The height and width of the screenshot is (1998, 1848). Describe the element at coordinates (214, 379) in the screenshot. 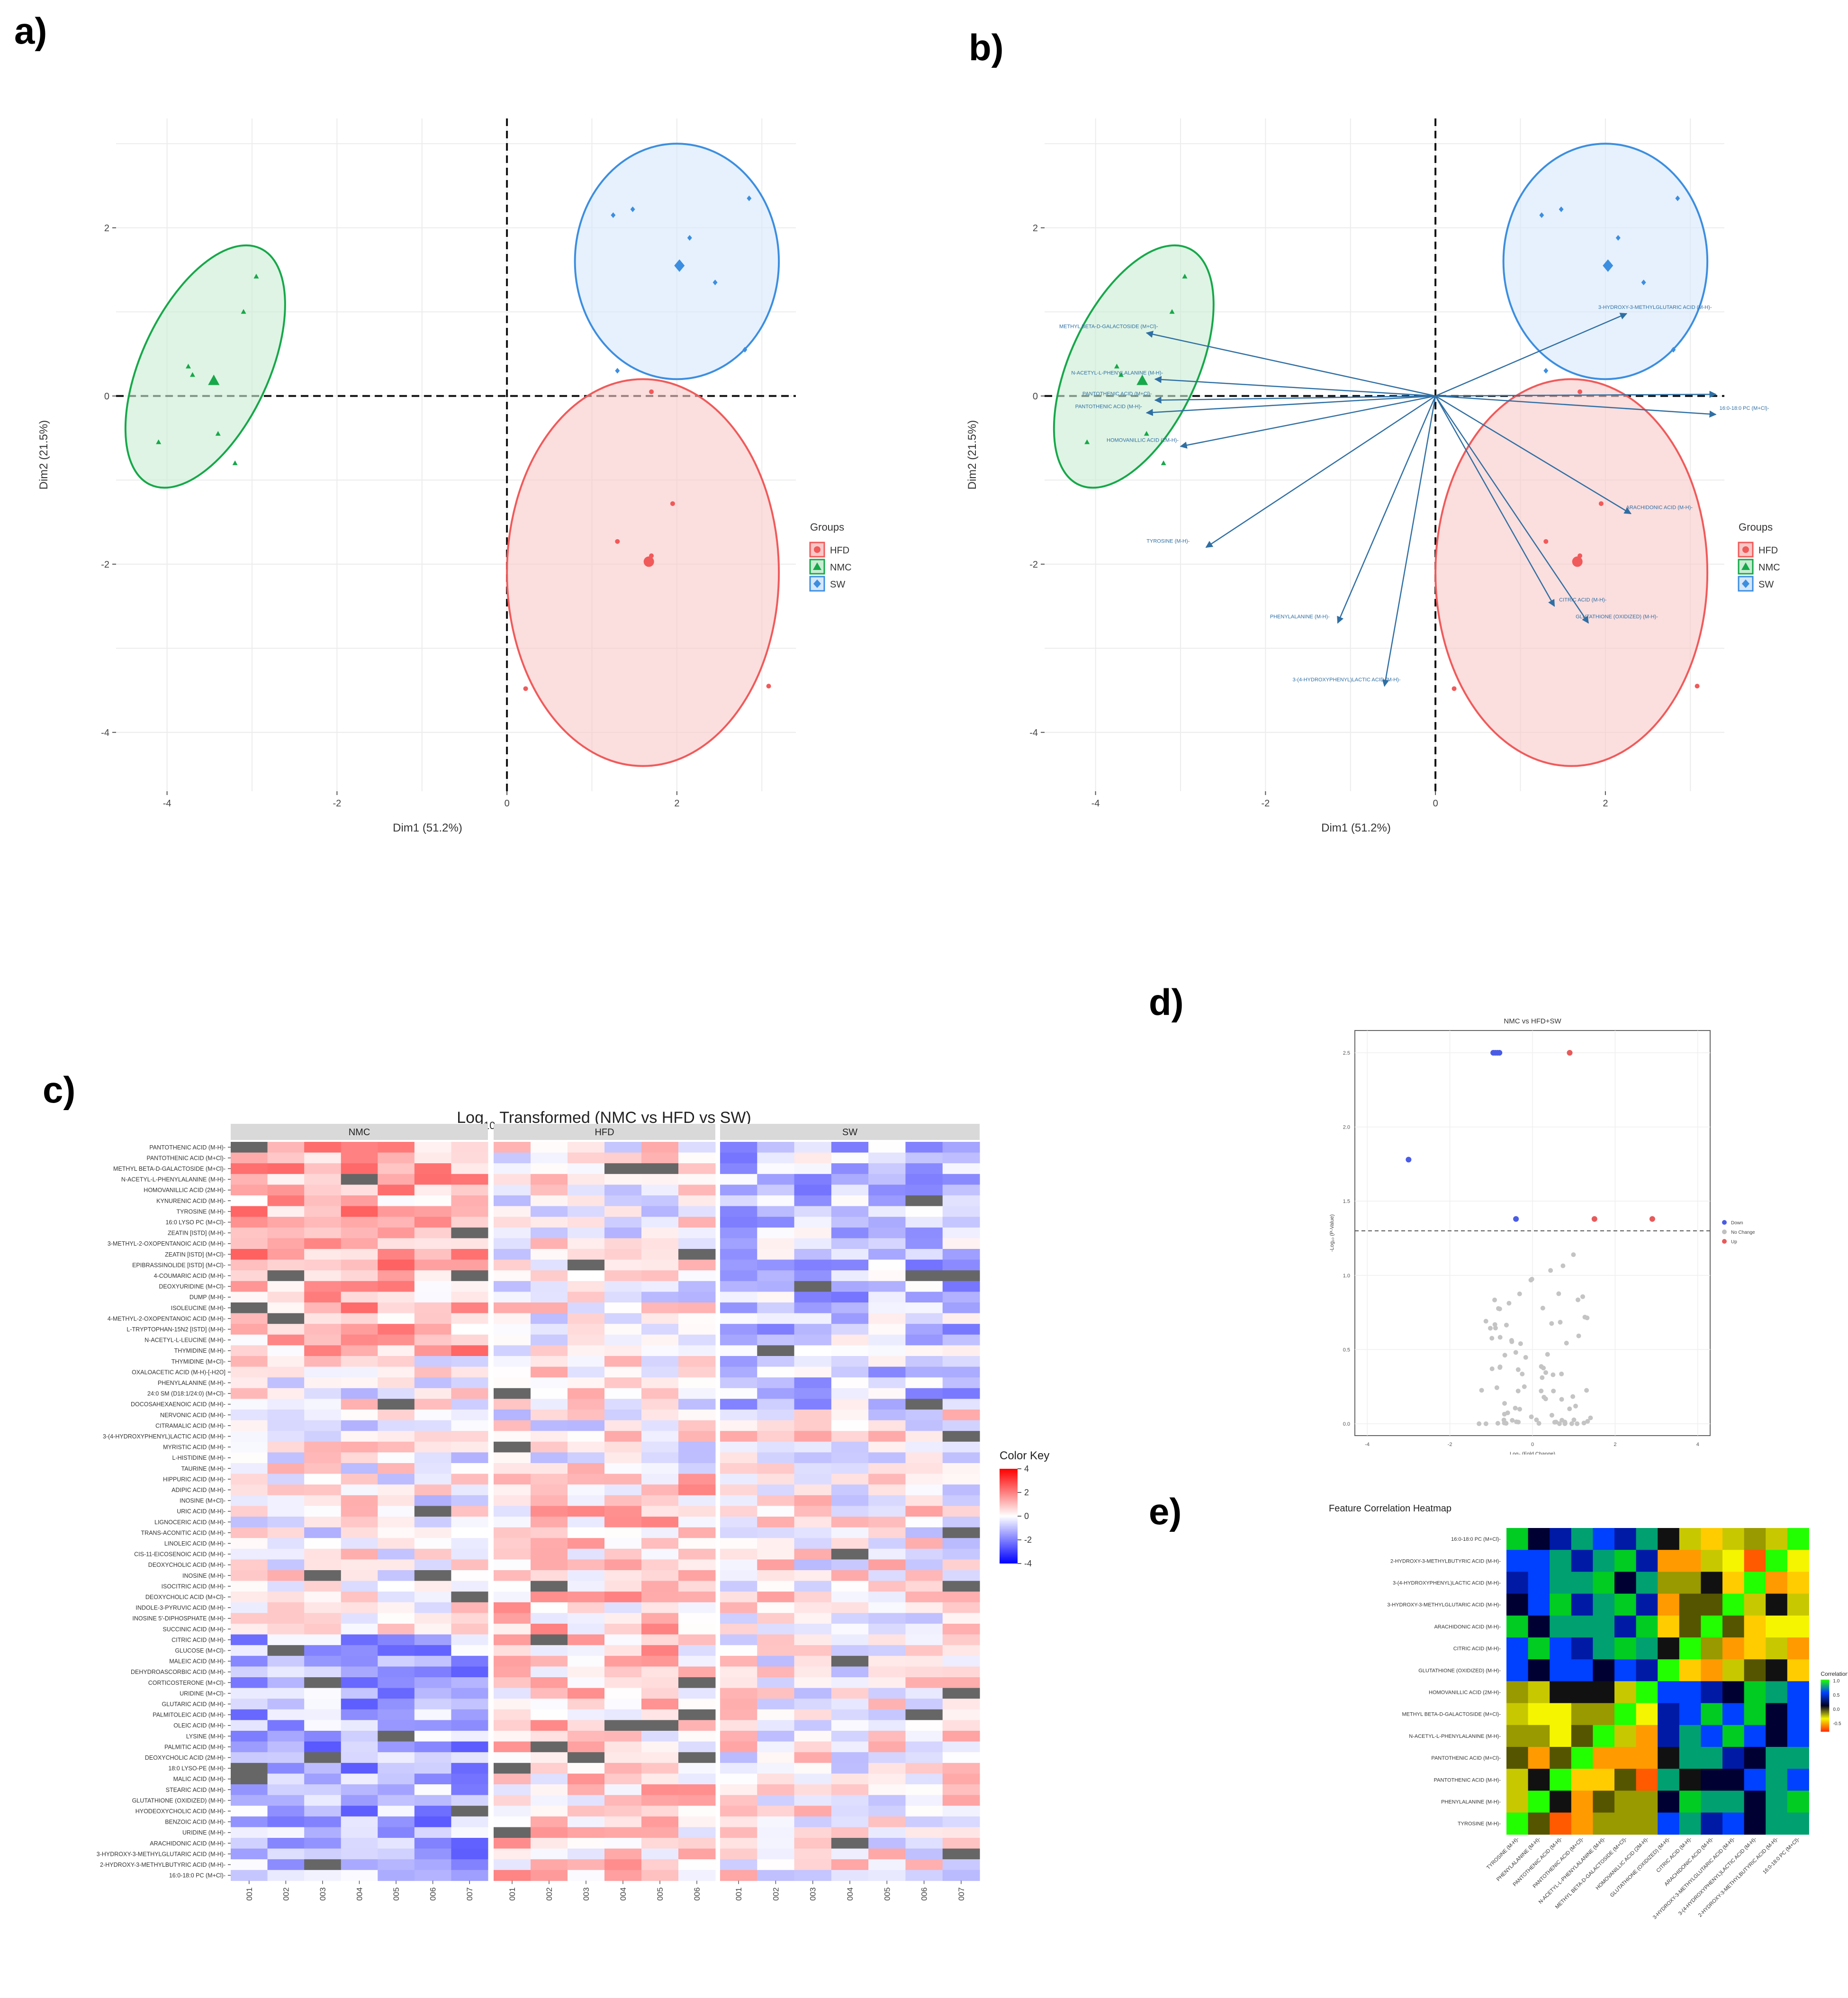

I see `centroid-nmc` at that location.